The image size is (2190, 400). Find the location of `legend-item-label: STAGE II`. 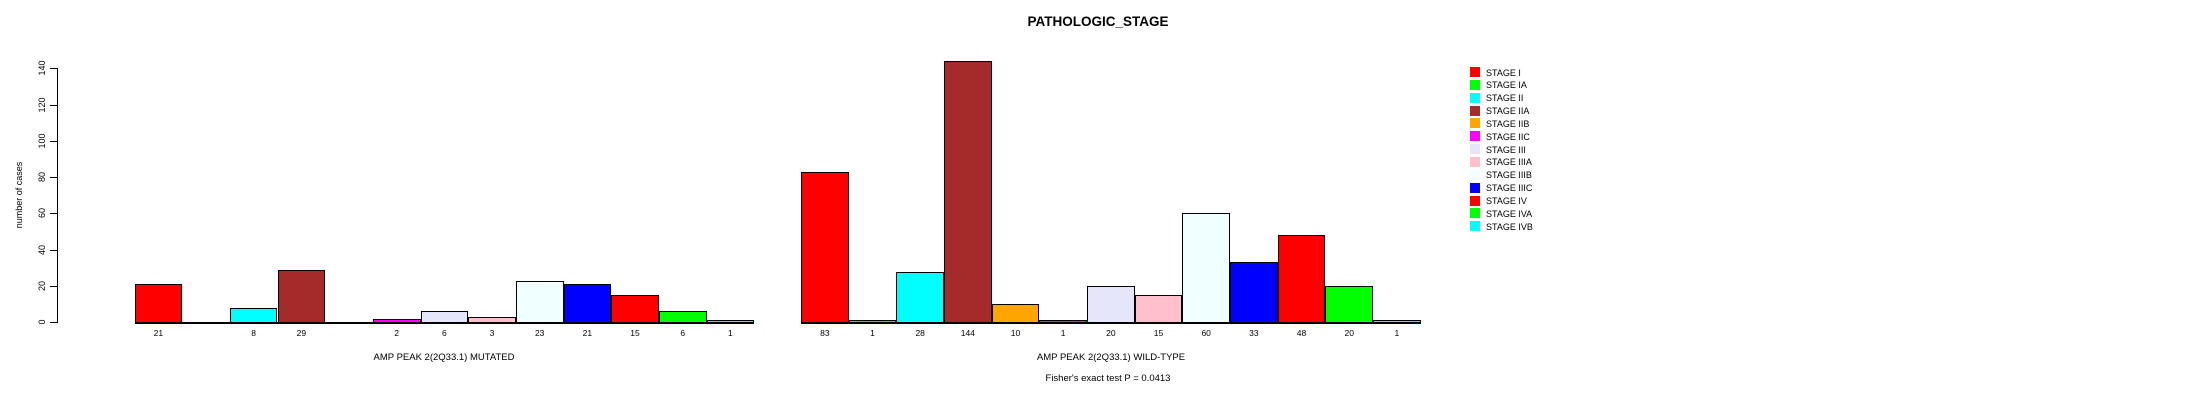

legend-item-label: STAGE II is located at coordinates (1505, 98).